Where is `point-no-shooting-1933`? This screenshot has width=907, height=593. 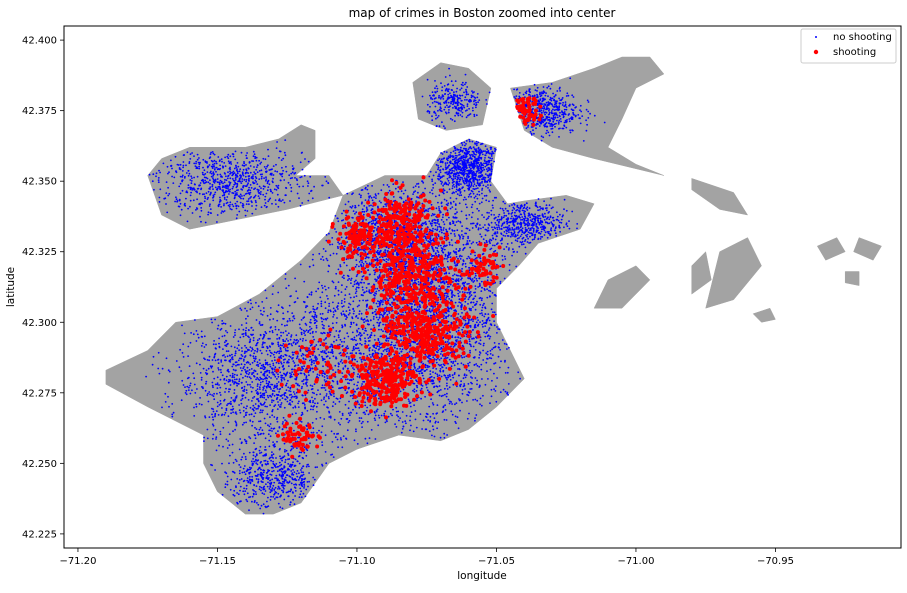 point-no-shooting-1933 is located at coordinates (502, 340).